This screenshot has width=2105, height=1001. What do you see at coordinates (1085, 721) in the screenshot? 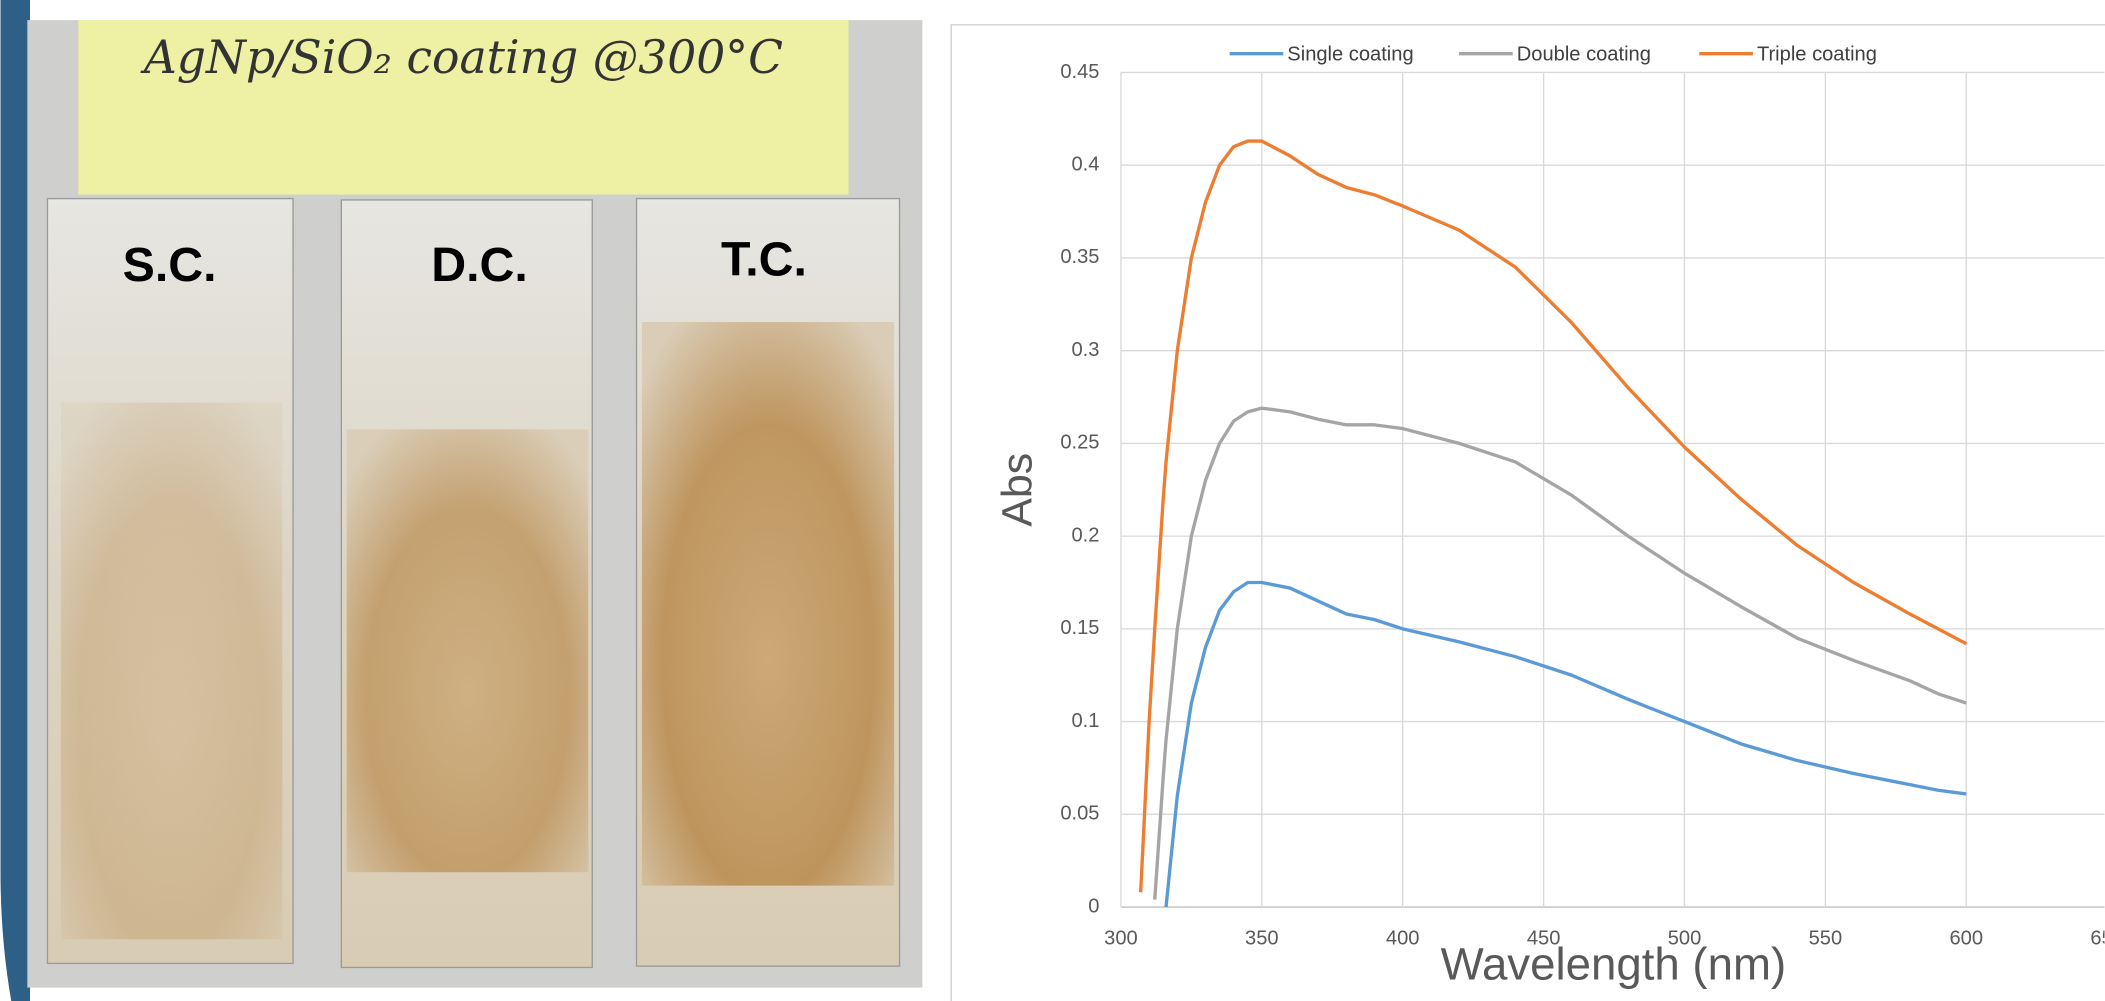
I see `y-tick-label: 0.1` at bounding box center [1085, 721].